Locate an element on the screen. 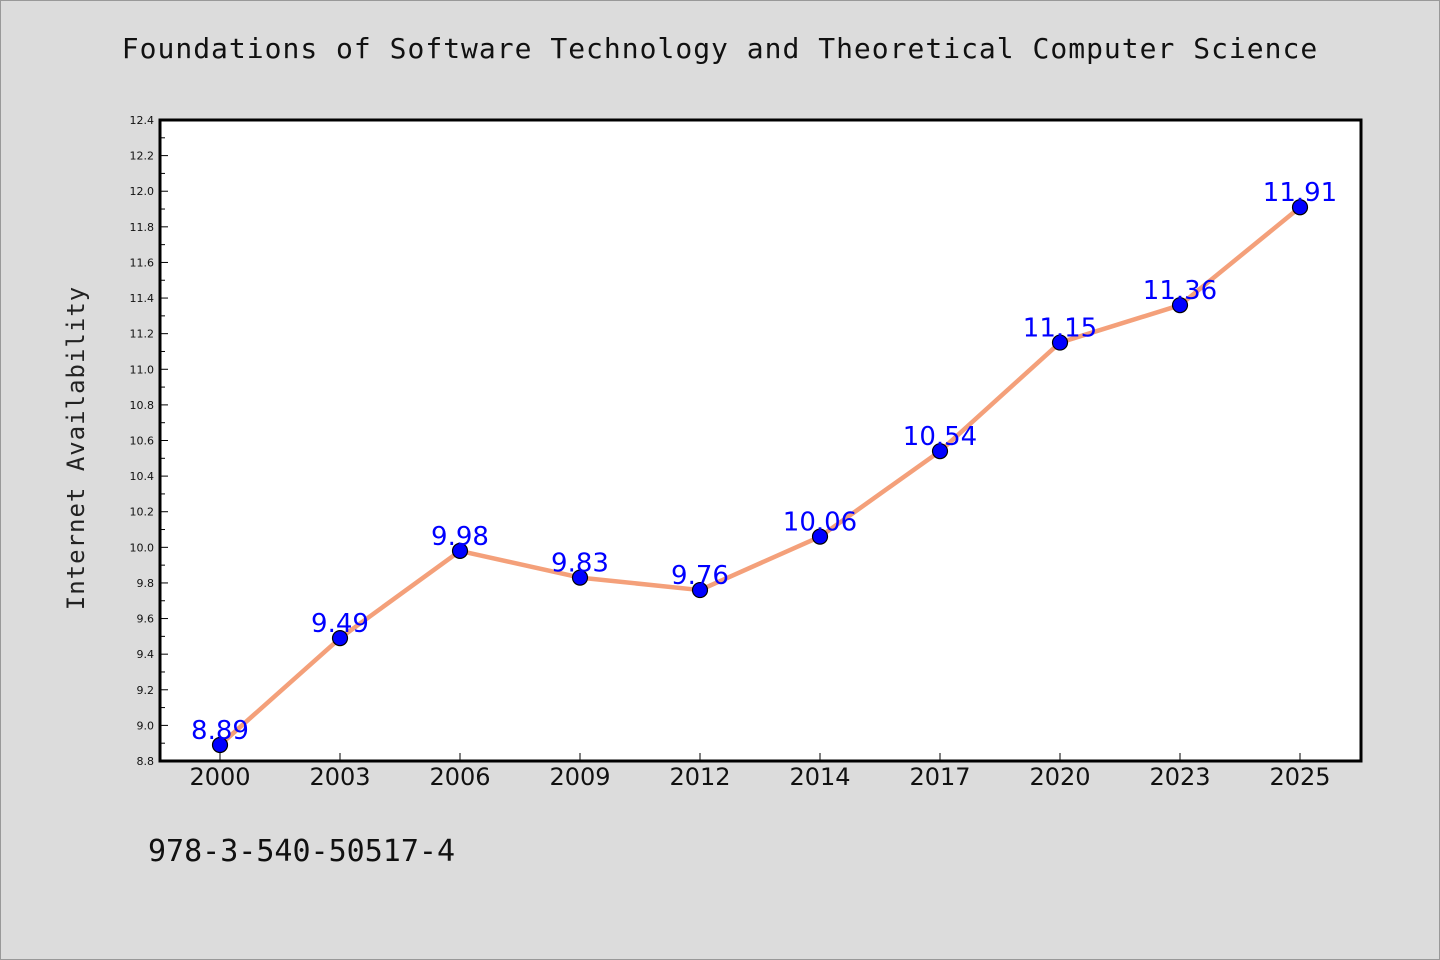  data-label: 10.54 is located at coordinates (940, 437).